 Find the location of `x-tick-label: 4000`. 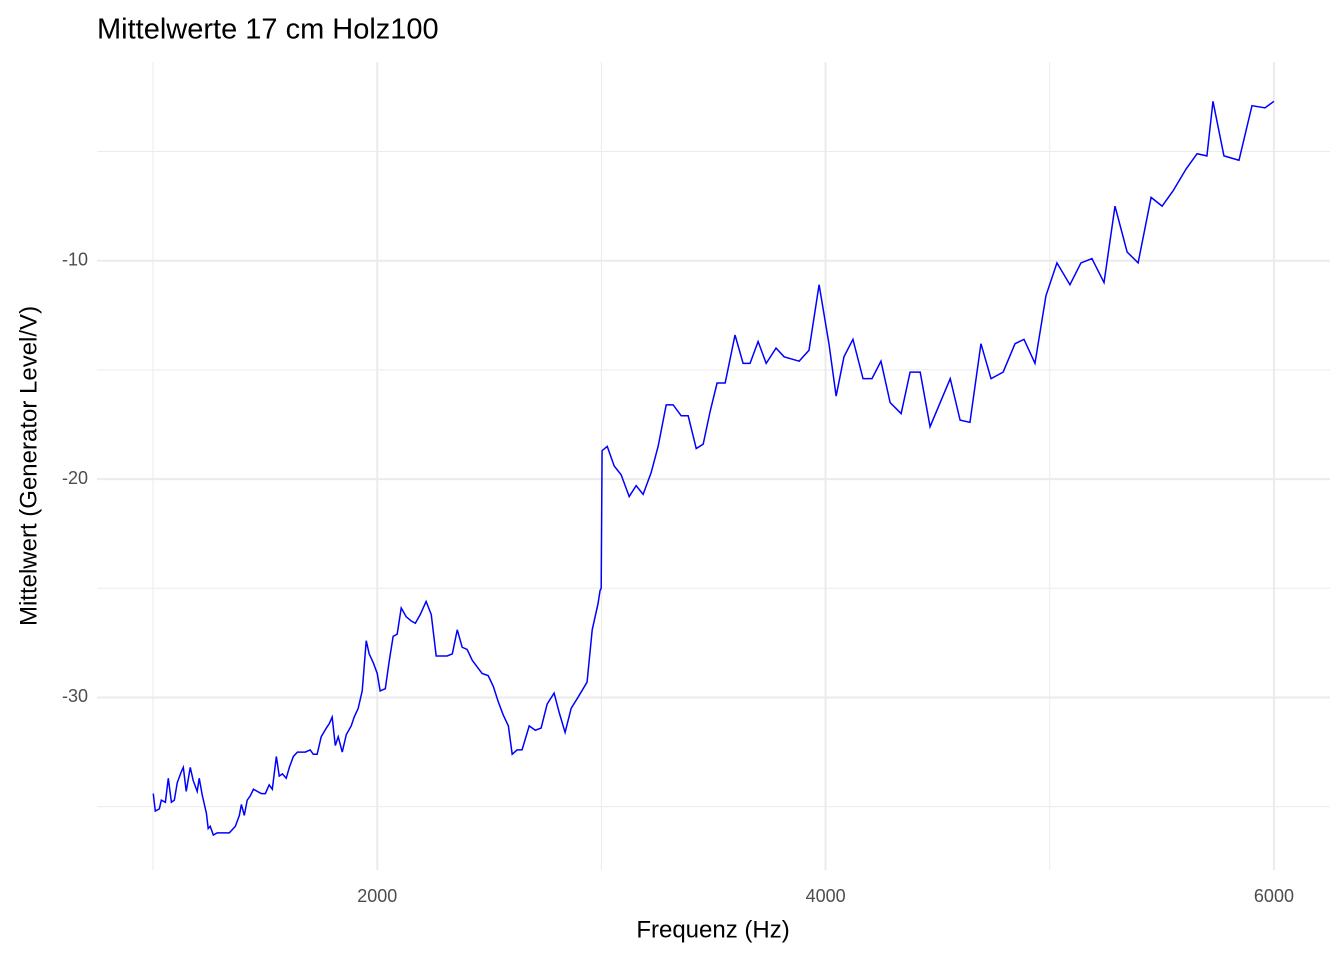

x-tick-label: 4000 is located at coordinates (826, 896).